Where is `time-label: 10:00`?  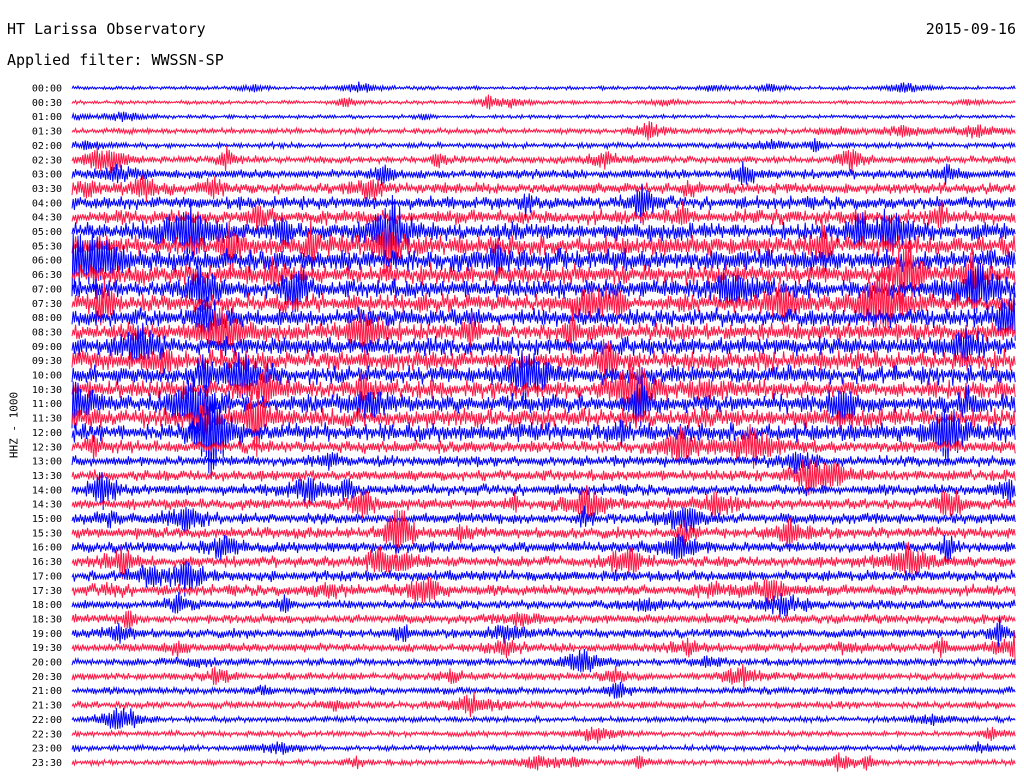
time-label: 10:00 is located at coordinates (47, 376).